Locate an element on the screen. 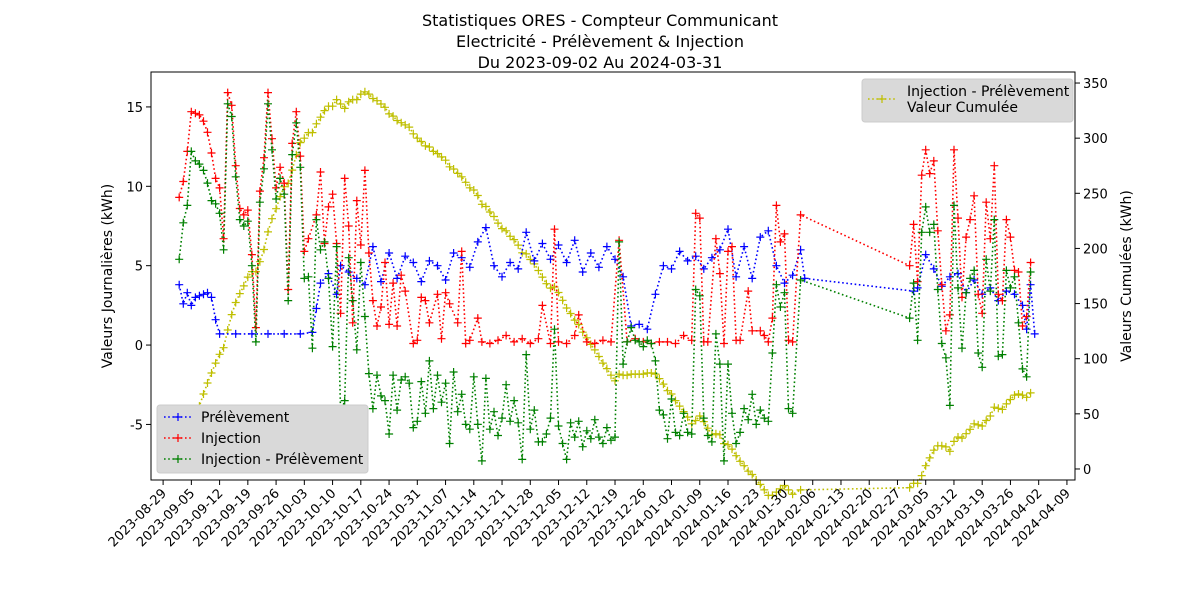 This screenshot has height=600, width=1200. y-right-tick-label: 250 is located at coordinates (1095, 194).